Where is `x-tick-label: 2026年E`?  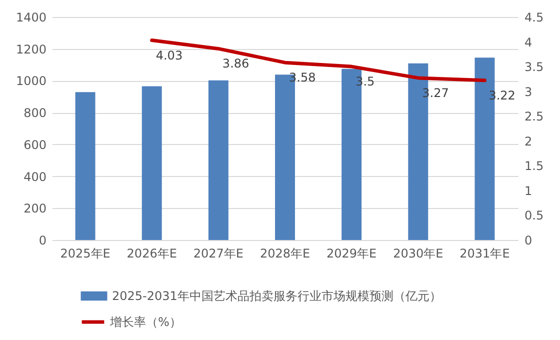 x-tick-label: 2026年E is located at coordinates (151, 253).